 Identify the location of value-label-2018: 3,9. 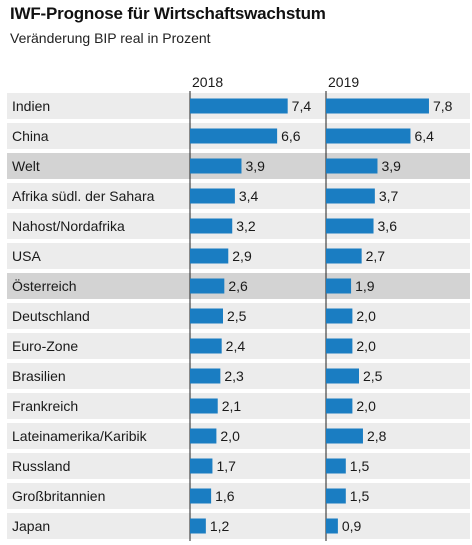
(255, 166).